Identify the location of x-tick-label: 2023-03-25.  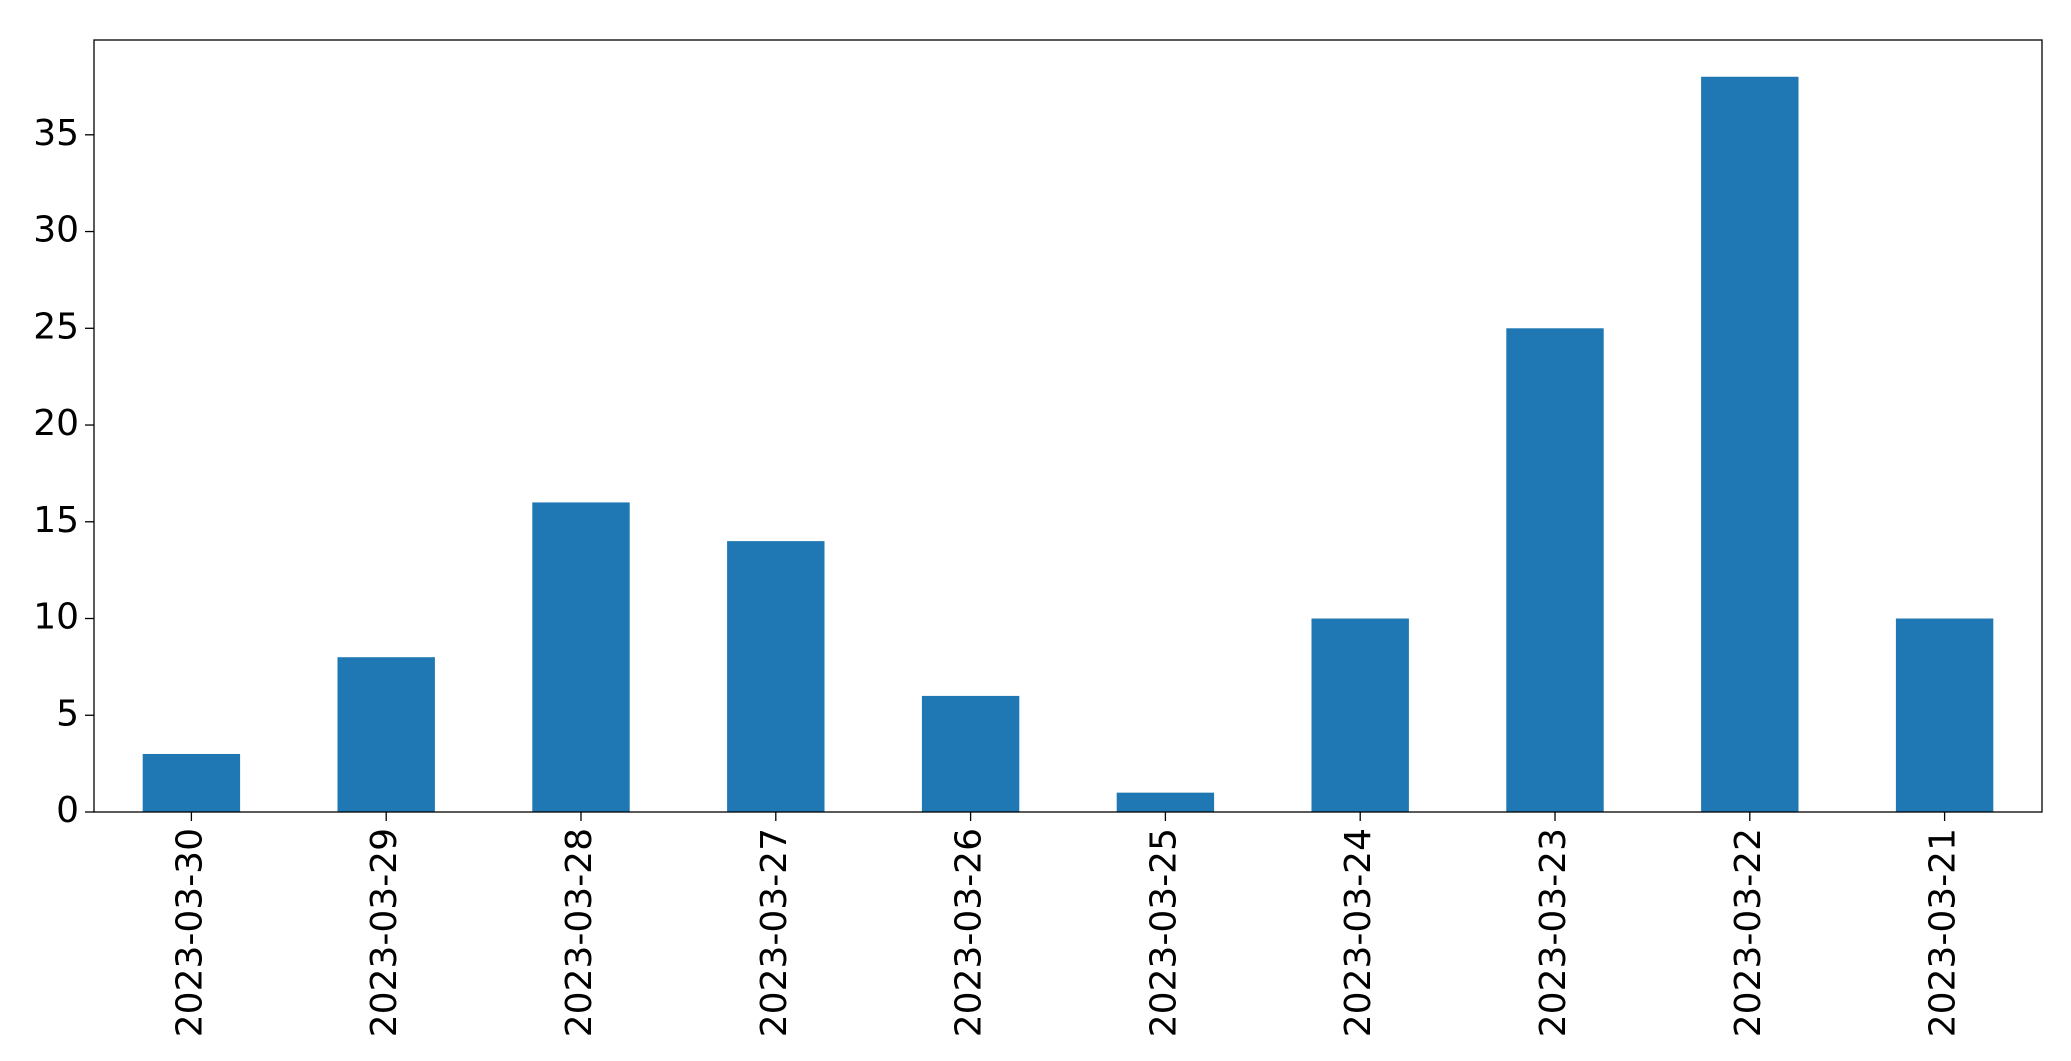
(1163, 932).